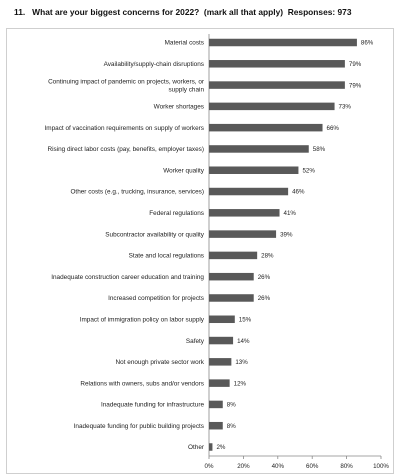  Describe the element at coordinates (176, 213) in the screenshot. I see `category-label: Federal regulations` at that location.